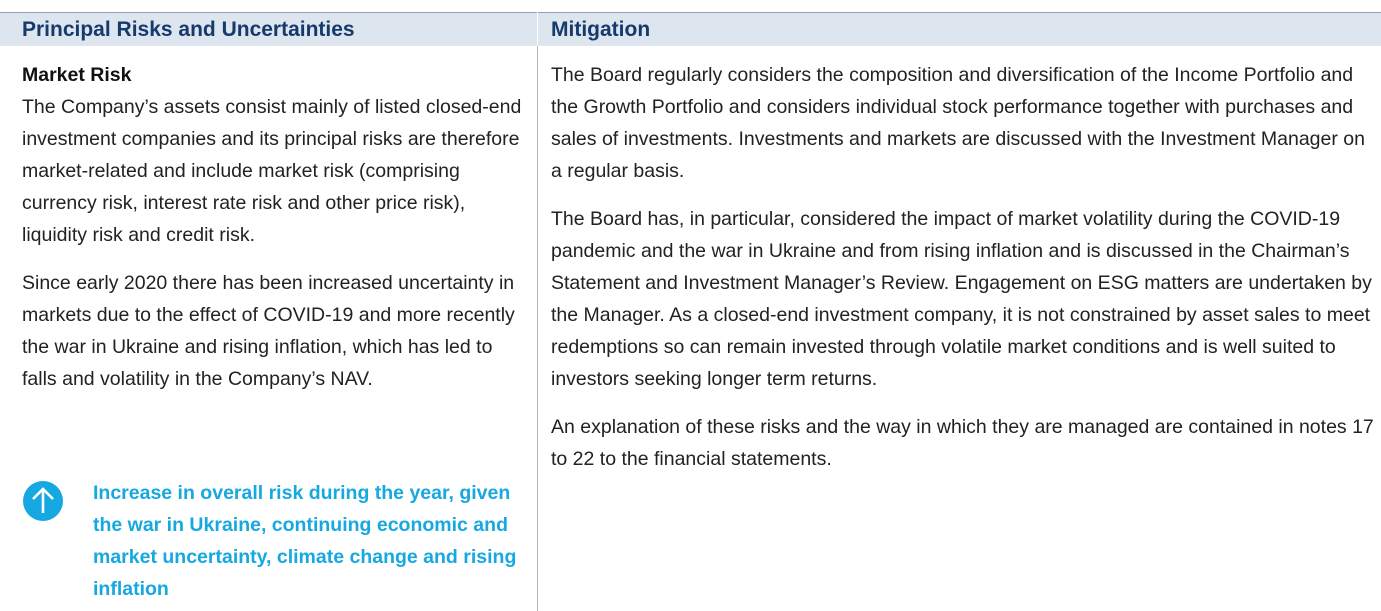 The width and height of the screenshot is (1381, 611). What do you see at coordinates (959, 29) in the screenshot?
I see `column-header: Mitigation` at bounding box center [959, 29].